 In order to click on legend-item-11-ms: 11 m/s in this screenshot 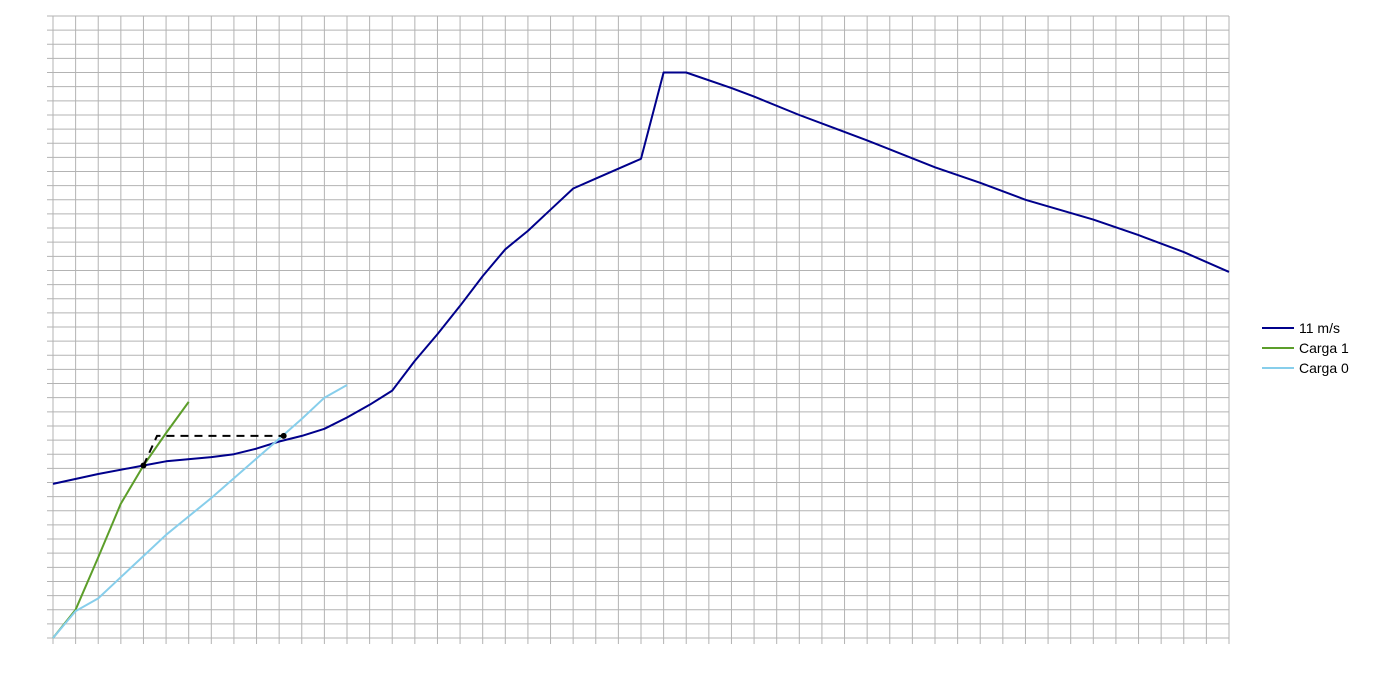, I will do `click(1305, 328)`.